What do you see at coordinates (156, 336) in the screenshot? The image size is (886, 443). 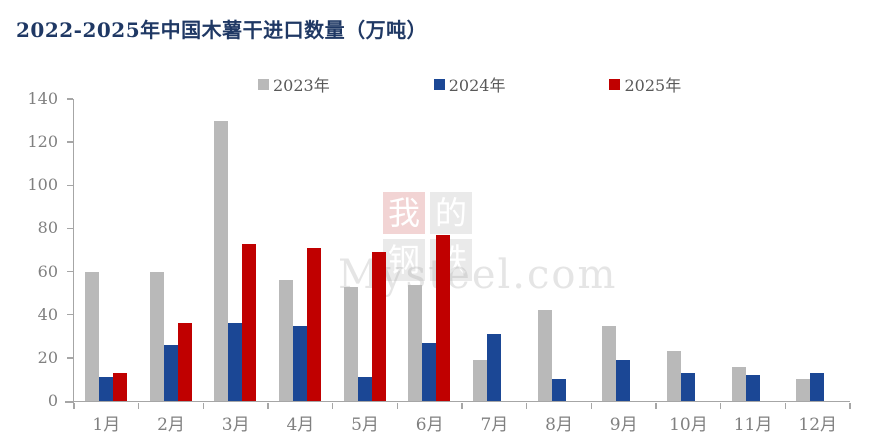 I see `bar-2023年-2月` at bounding box center [156, 336].